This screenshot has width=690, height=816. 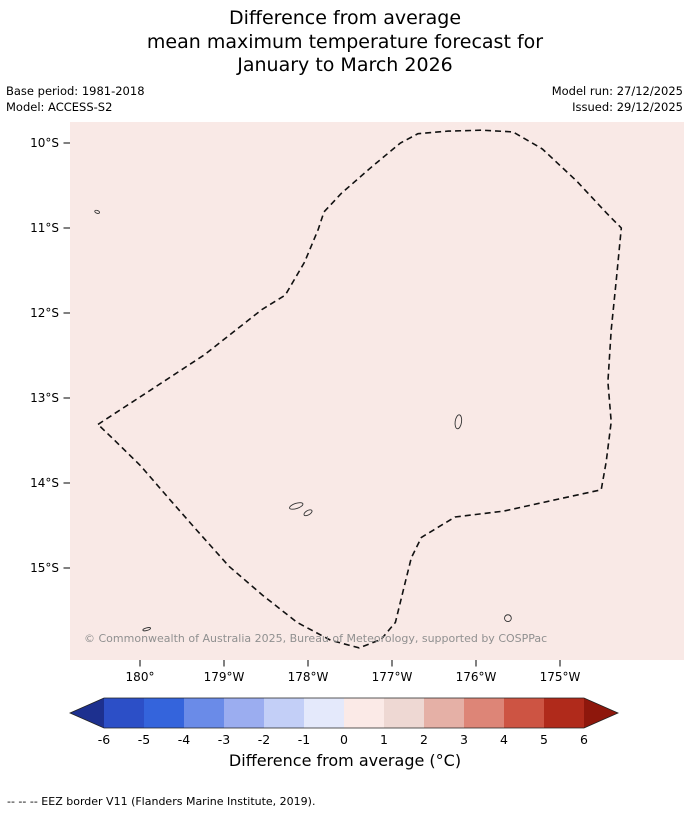 I want to click on meta-left: Base period: 1981-2018 Model: ACCESS-S2, so click(x=75, y=99).